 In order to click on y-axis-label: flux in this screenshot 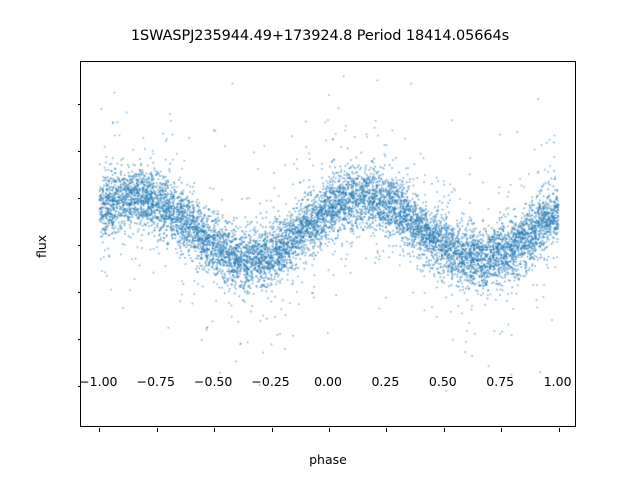, I will do `click(41, 246)`.